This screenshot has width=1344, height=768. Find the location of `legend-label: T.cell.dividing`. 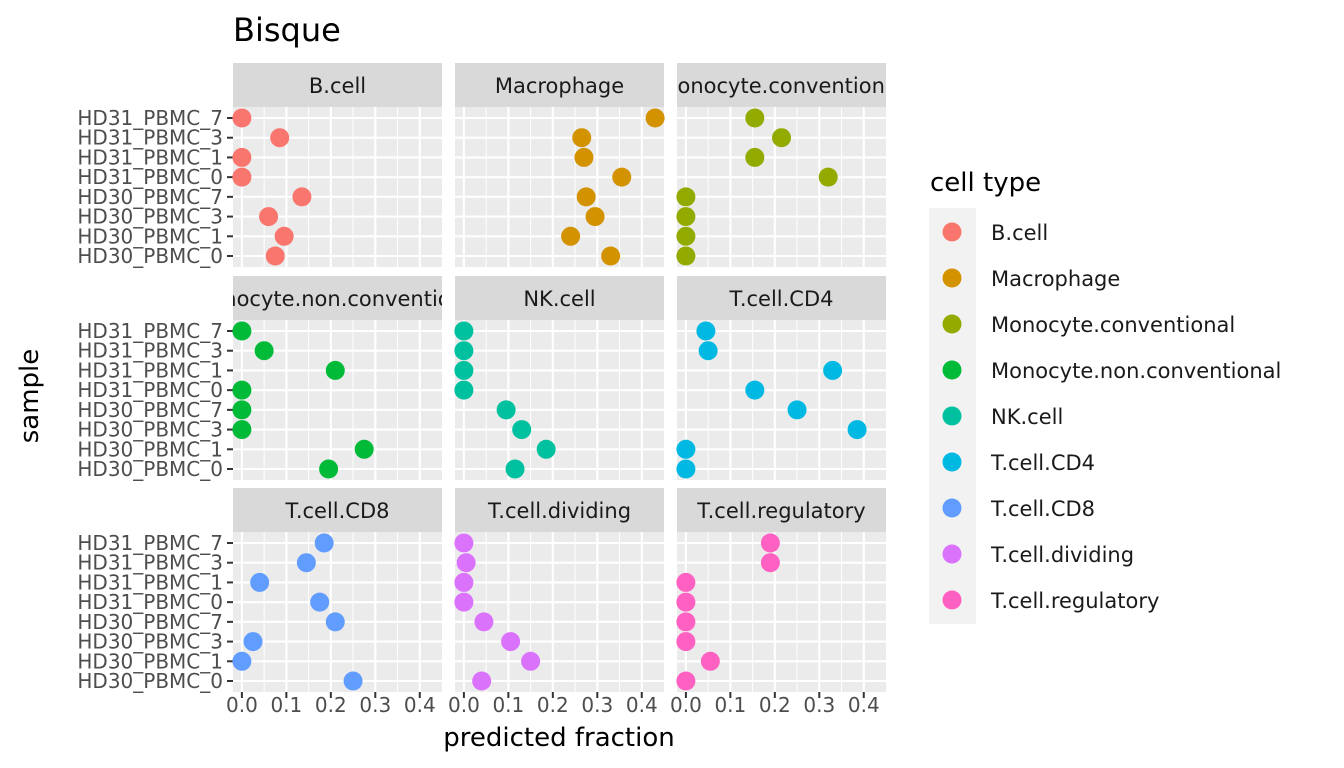

legend-label: T.cell.dividing is located at coordinates (1062, 555).